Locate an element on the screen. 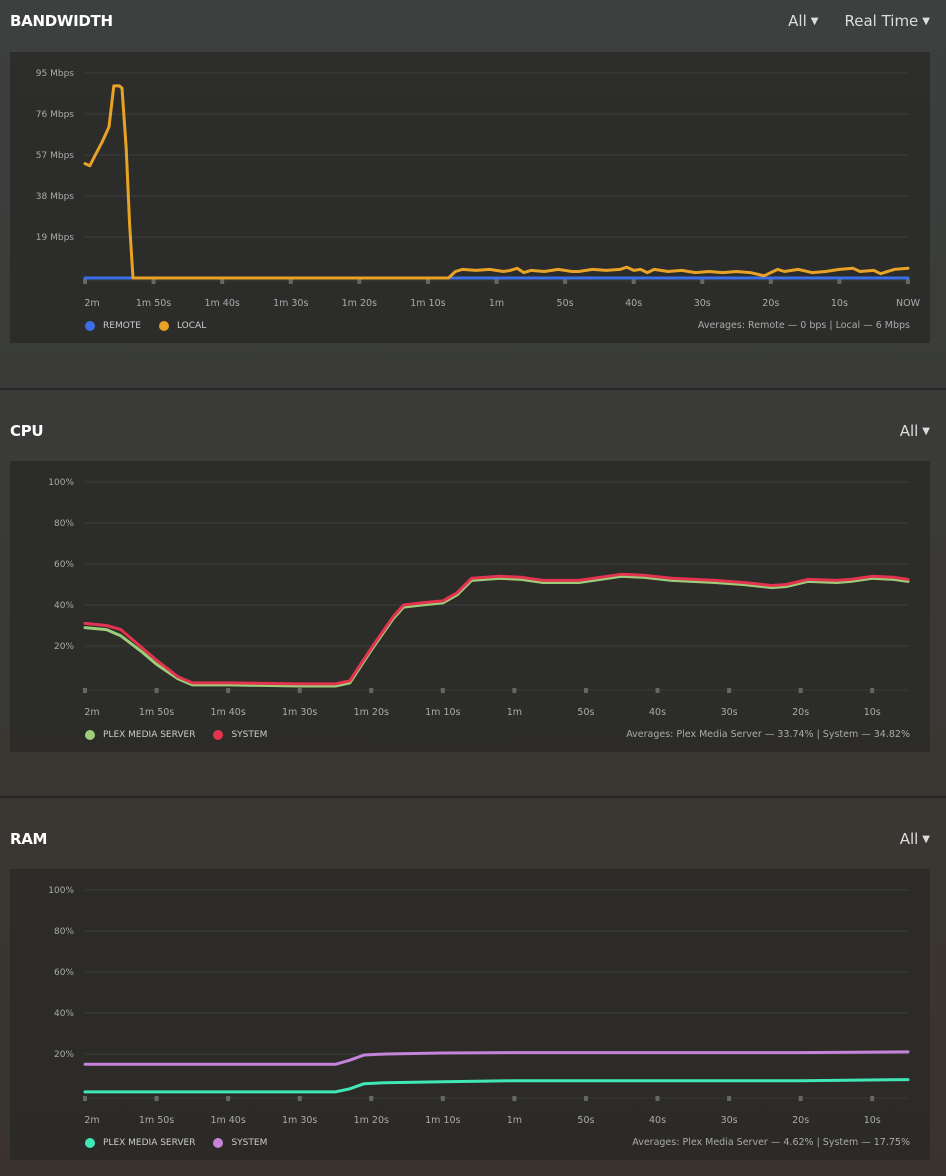  dropdown-label: Real Time is located at coordinates (881, 21).